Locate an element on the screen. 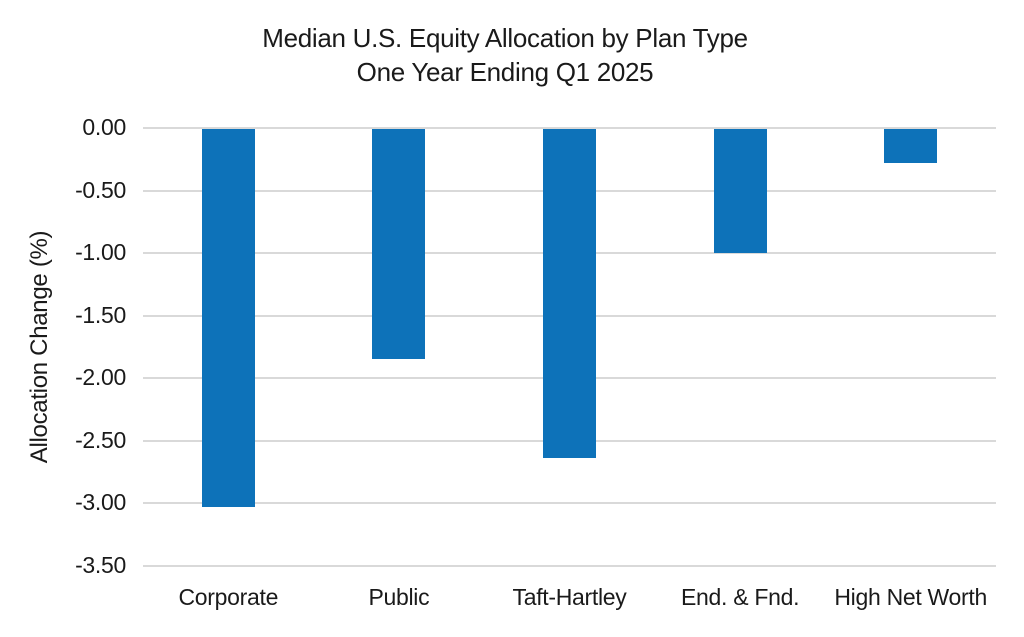 The height and width of the screenshot is (637, 1024). bar-public is located at coordinates (399, 244).